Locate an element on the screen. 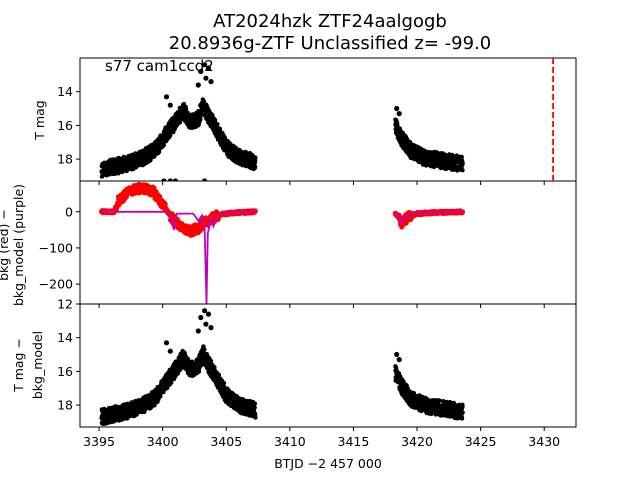 Image resolution: width=640 pixels, height=480 pixels. chart-title-line2: 20.8936g-ZTF Unclassified z= -99.0 is located at coordinates (330, 43).